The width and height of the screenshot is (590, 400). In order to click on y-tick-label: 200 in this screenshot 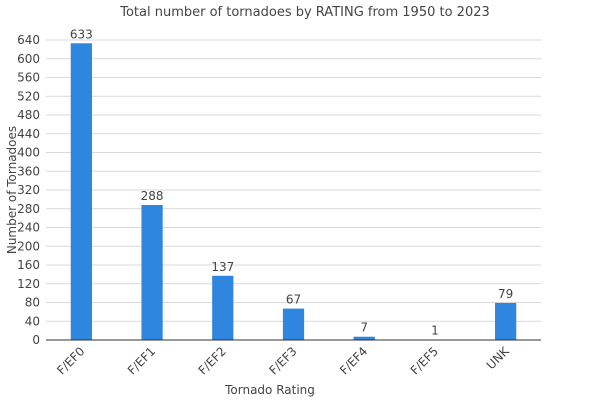, I will do `click(28, 246)`.